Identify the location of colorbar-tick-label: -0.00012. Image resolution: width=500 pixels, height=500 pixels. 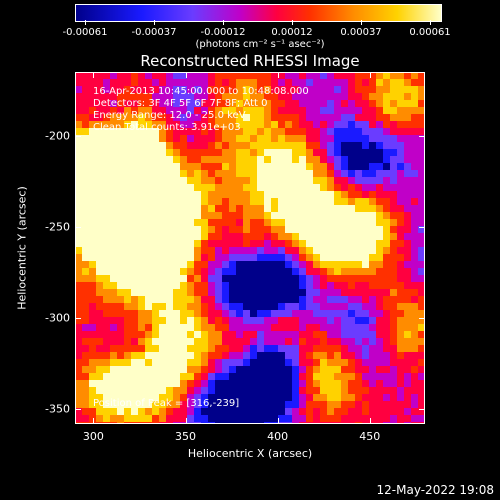
(223, 32).